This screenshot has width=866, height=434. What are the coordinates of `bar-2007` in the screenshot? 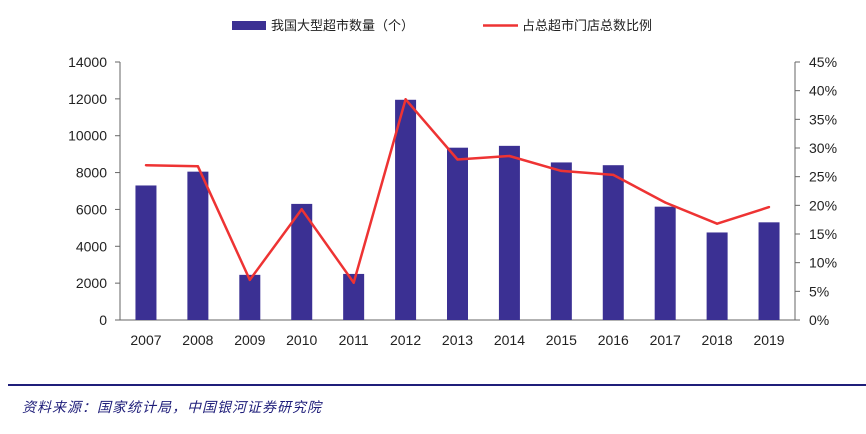 It's located at (146, 252).